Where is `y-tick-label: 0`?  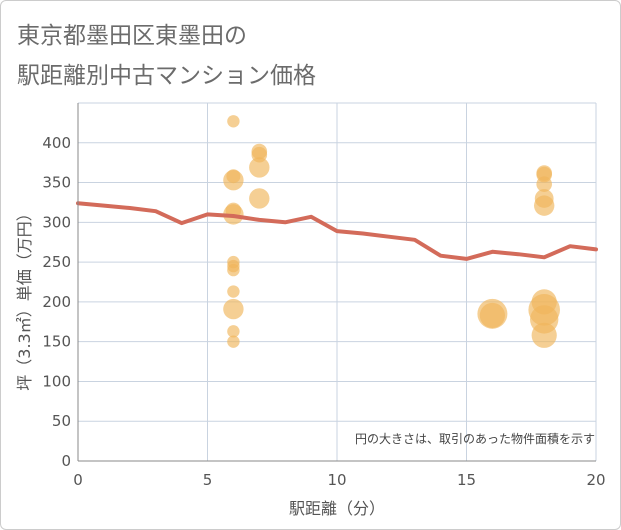
y-tick-label: 0 is located at coordinates (66, 461).